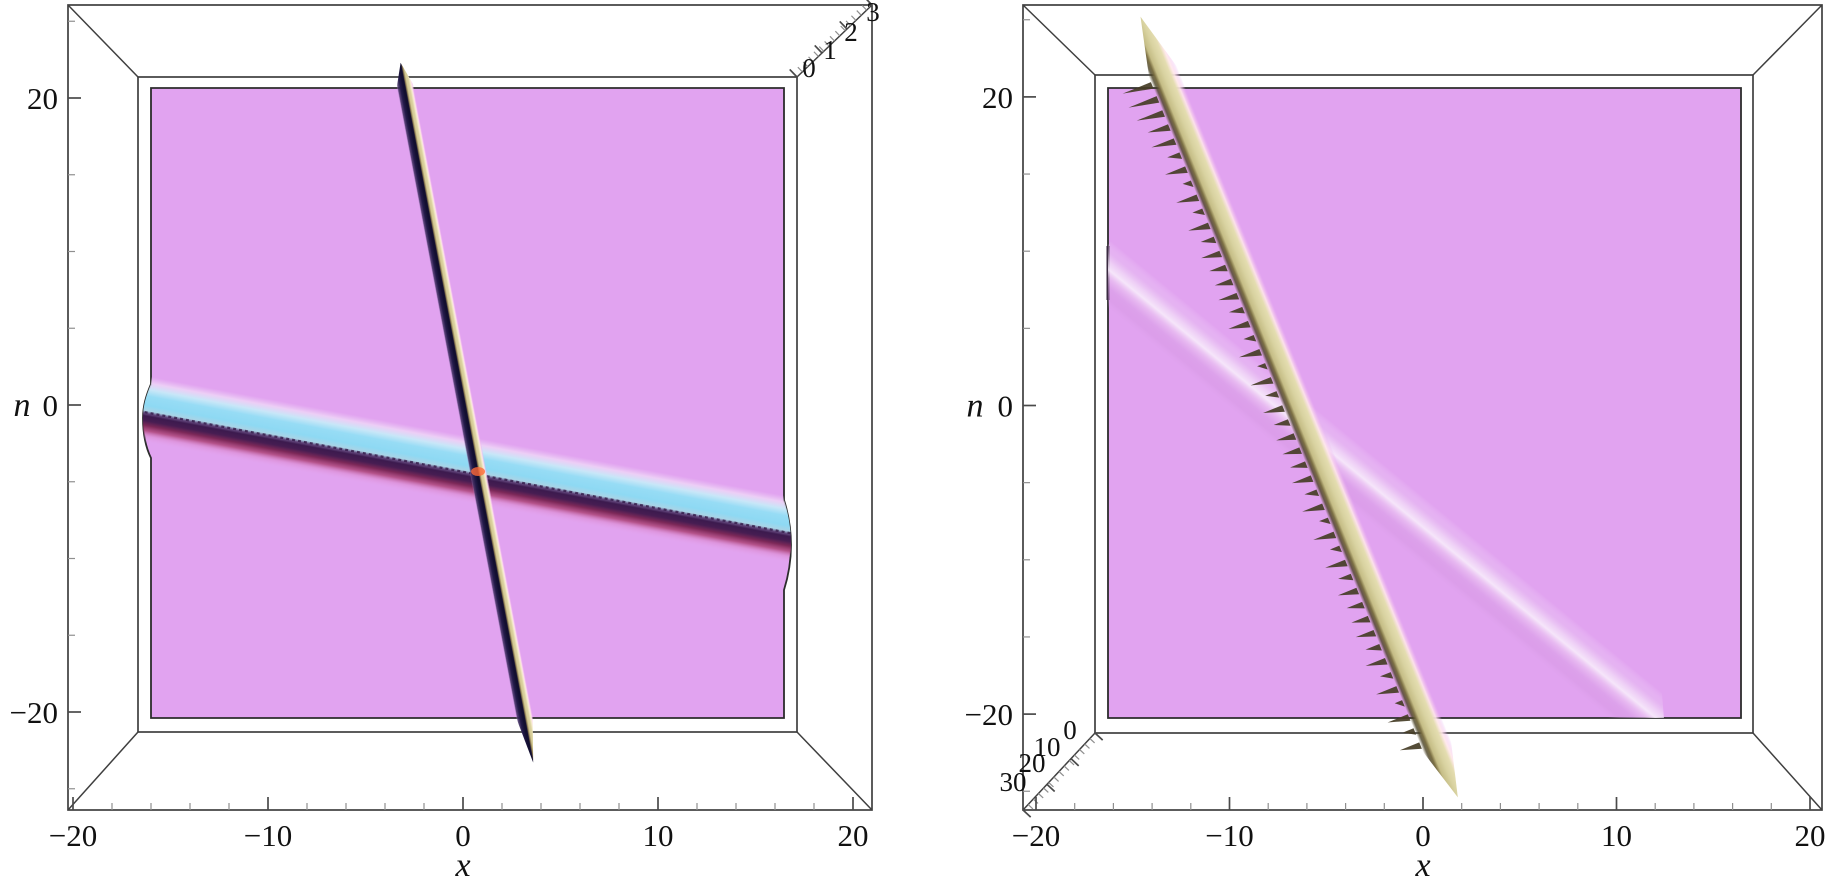  Describe the element at coordinates (1272, 416) in the screenshot. I see `soliton-spikes` at that location.